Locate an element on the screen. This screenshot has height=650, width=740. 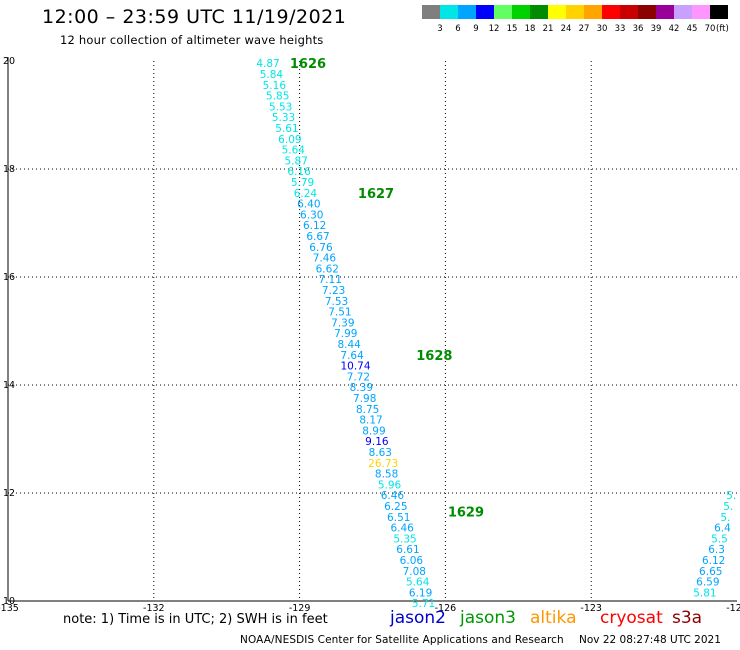
colorbar-label: 3 is located at coordinates (439, 29).